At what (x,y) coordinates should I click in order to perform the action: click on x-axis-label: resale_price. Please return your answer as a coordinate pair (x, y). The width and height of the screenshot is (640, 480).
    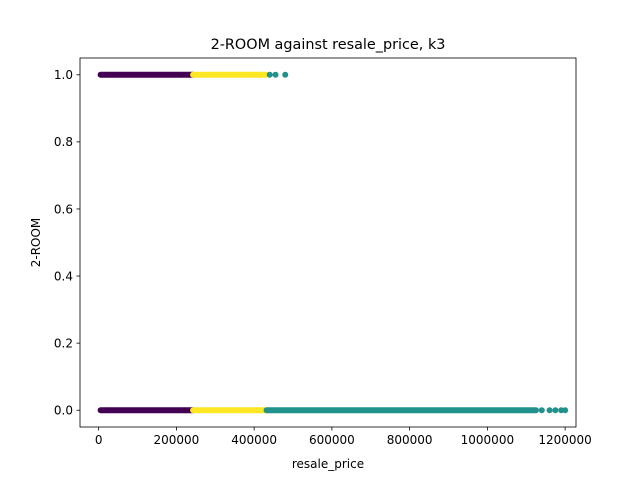
    Looking at the image, I should click on (328, 464).